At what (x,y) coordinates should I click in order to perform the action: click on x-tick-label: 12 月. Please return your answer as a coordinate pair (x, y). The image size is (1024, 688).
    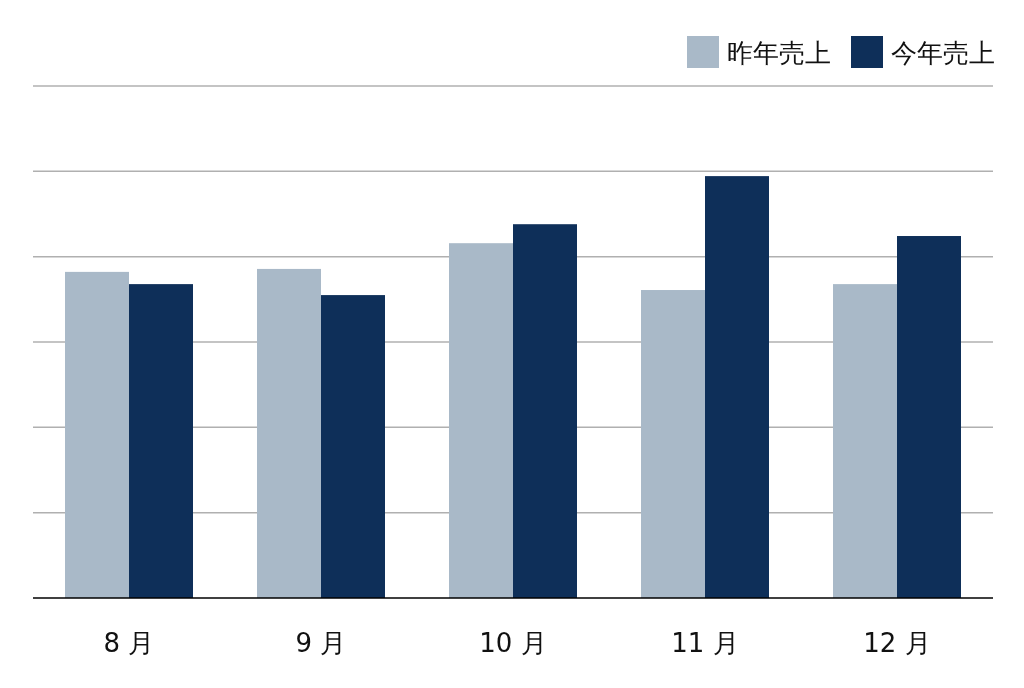
    Looking at the image, I should click on (897, 643).